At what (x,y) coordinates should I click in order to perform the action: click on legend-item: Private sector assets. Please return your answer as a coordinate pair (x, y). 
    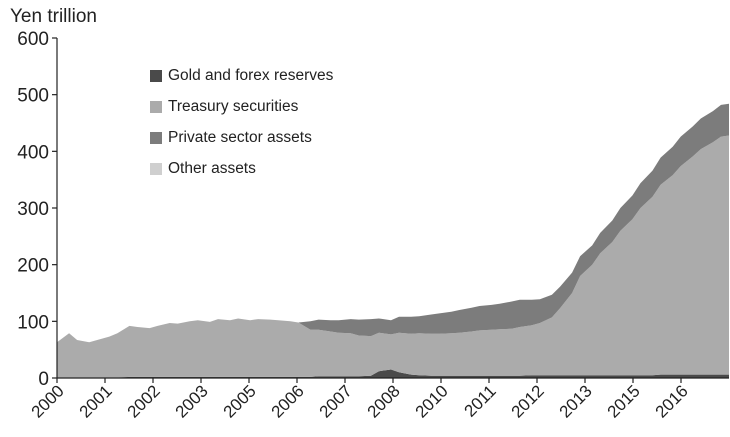
    Looking at the image, I should click on (241, 137).